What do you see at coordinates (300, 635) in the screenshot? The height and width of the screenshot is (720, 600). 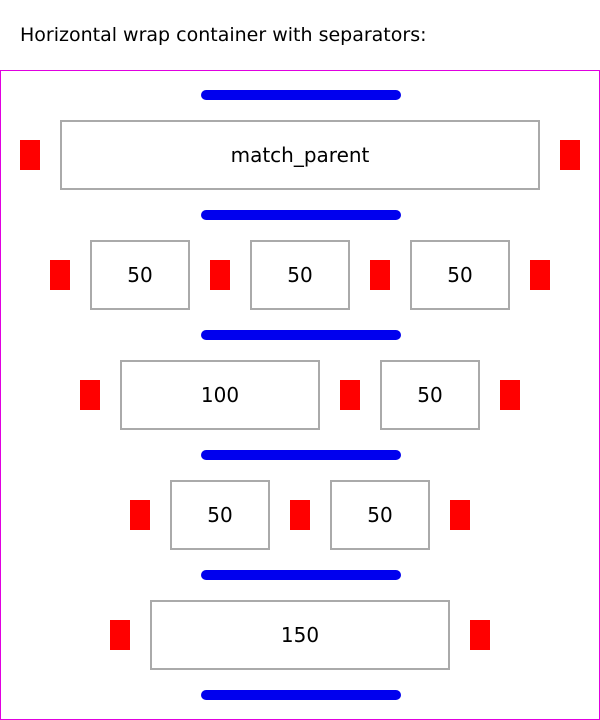 I see `wrap-item: 150` at bounding box center [300, 635].